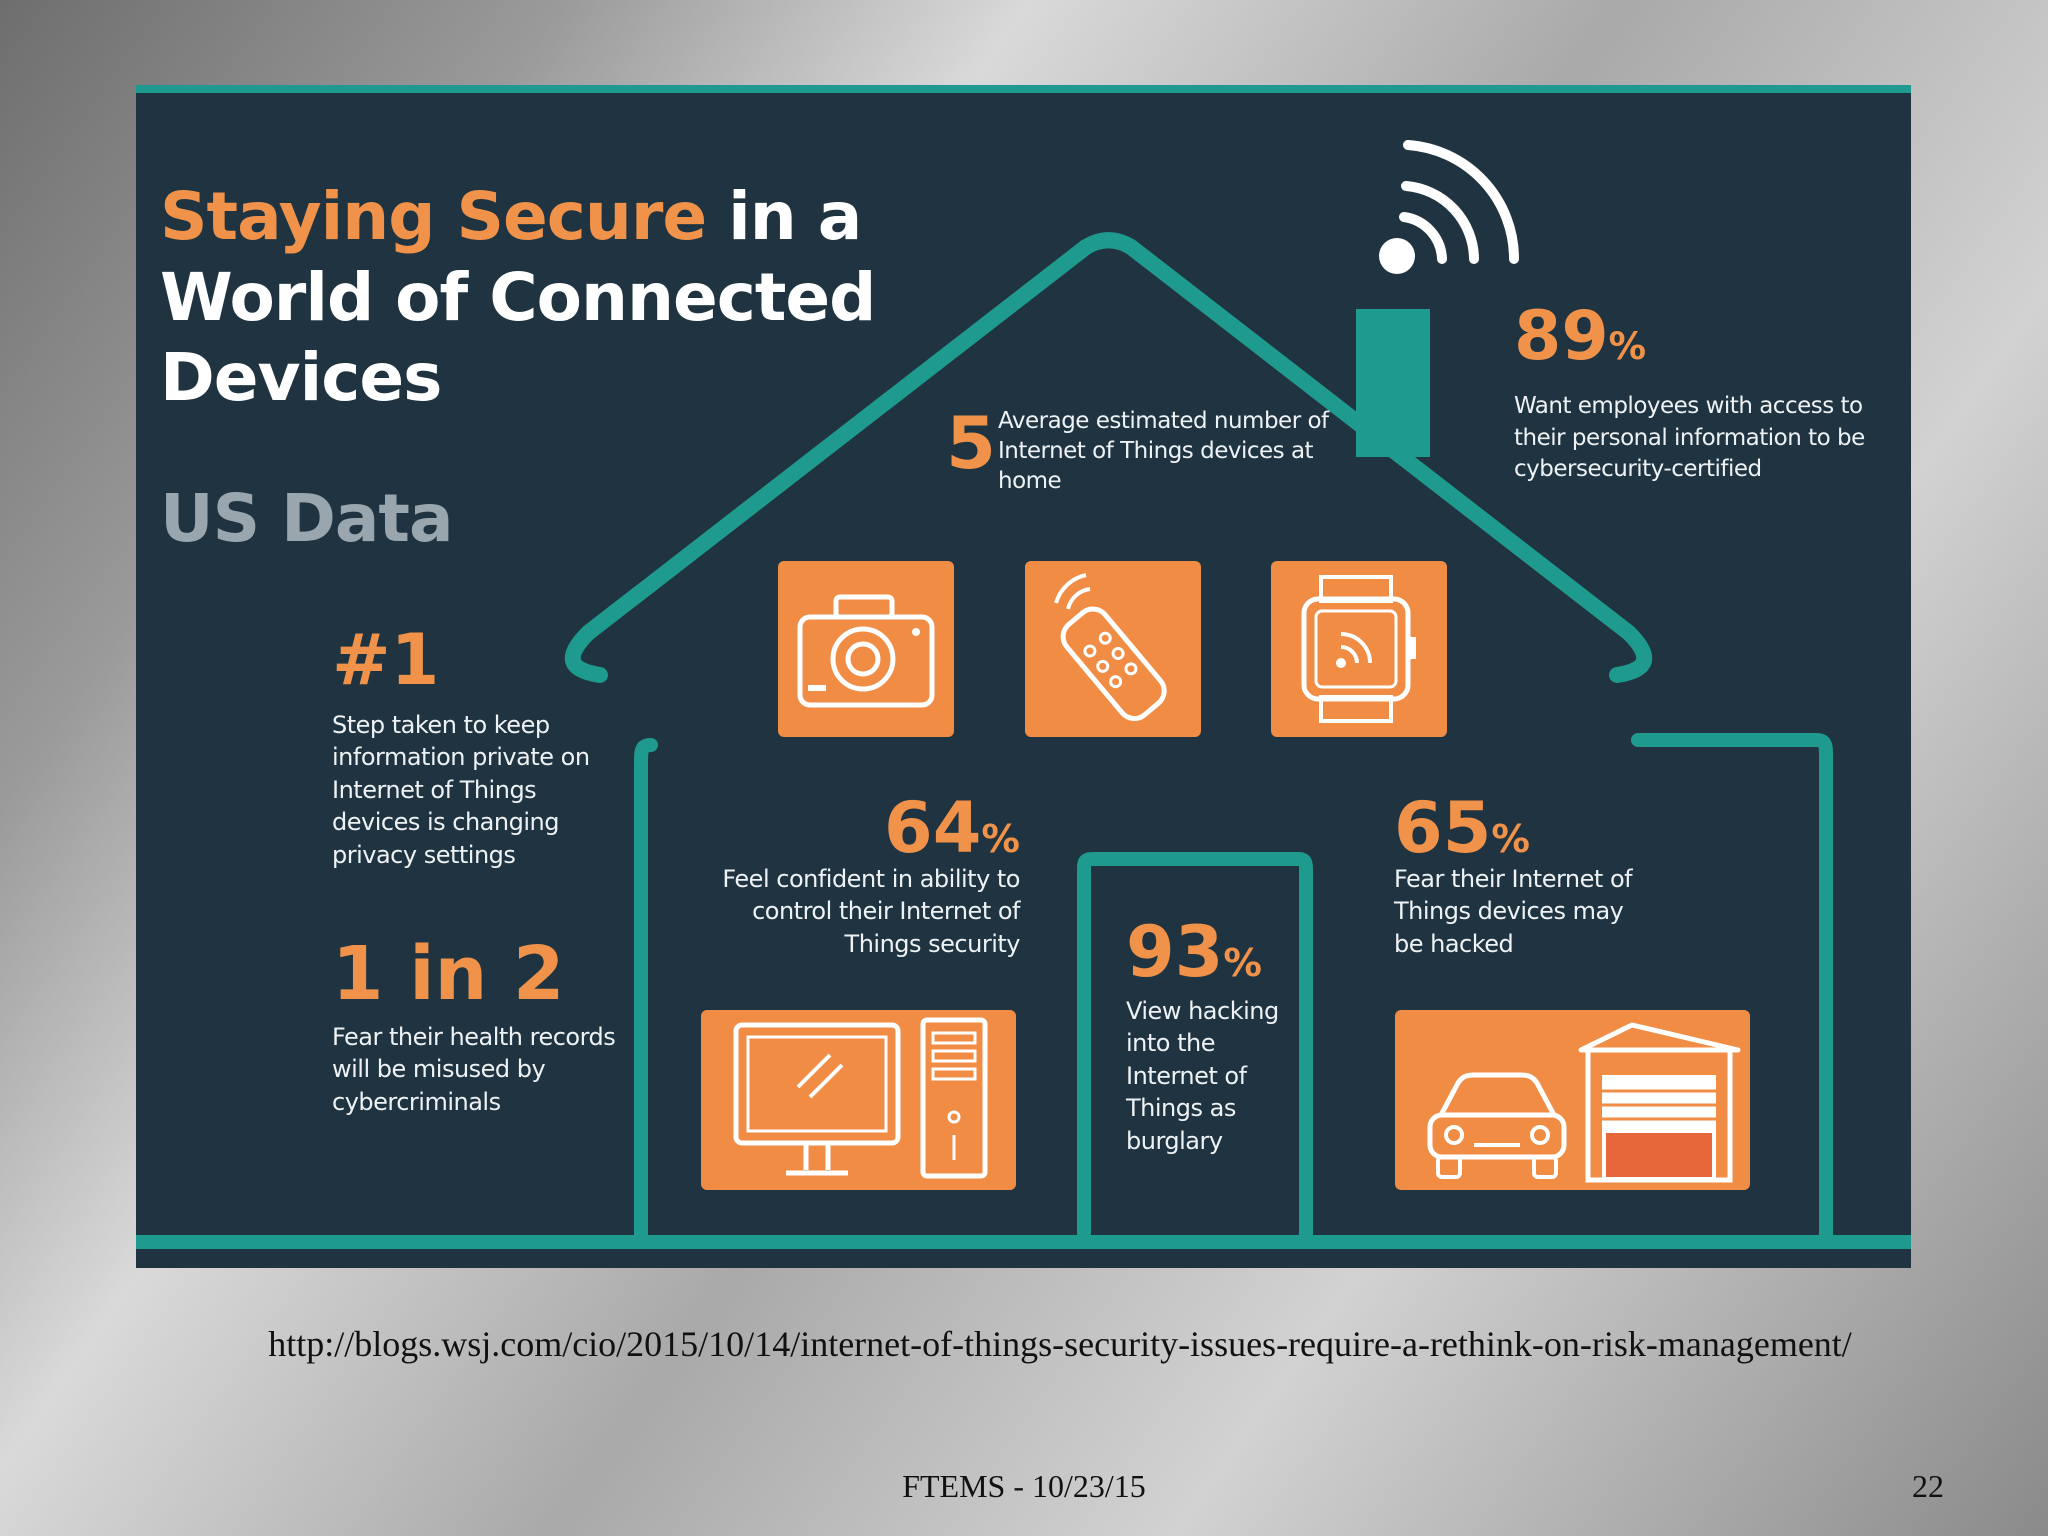 The width and height of the screenshot is (2048, 1536). Describe the element at coordinates (1242, 963) in the screenshot. I see `stat-93-unit: %` at that location.